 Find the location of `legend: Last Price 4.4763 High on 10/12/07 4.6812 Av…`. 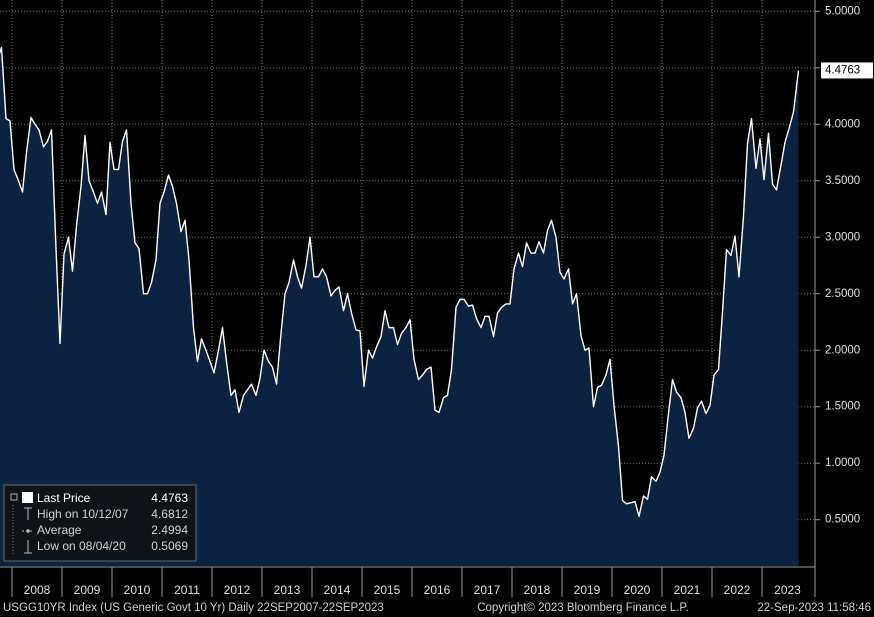

legend: Last Price 4.4763 High on 10/12/07 4.6812 Av… is located at coordinates (100, 523).